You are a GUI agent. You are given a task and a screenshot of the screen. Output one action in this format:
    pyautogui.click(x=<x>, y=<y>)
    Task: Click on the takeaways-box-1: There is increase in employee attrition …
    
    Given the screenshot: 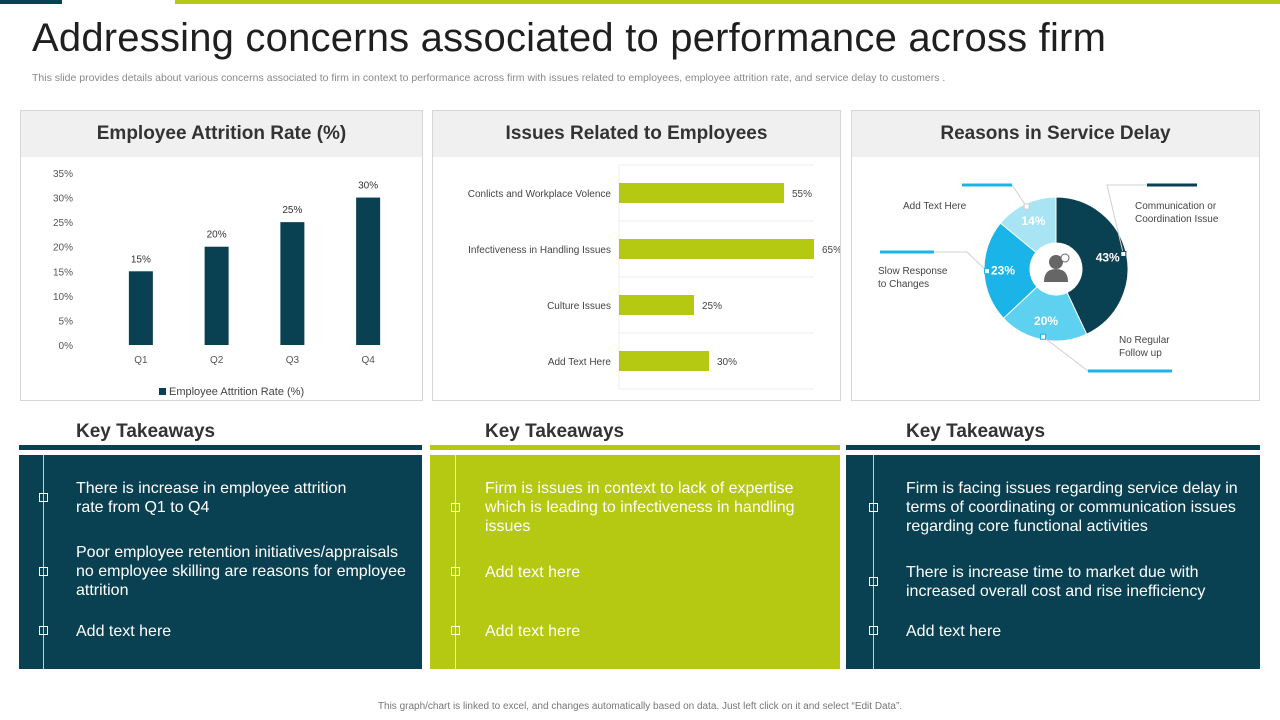 What is the action you would take?
    pyautogui.click(x=220, y=562)
    